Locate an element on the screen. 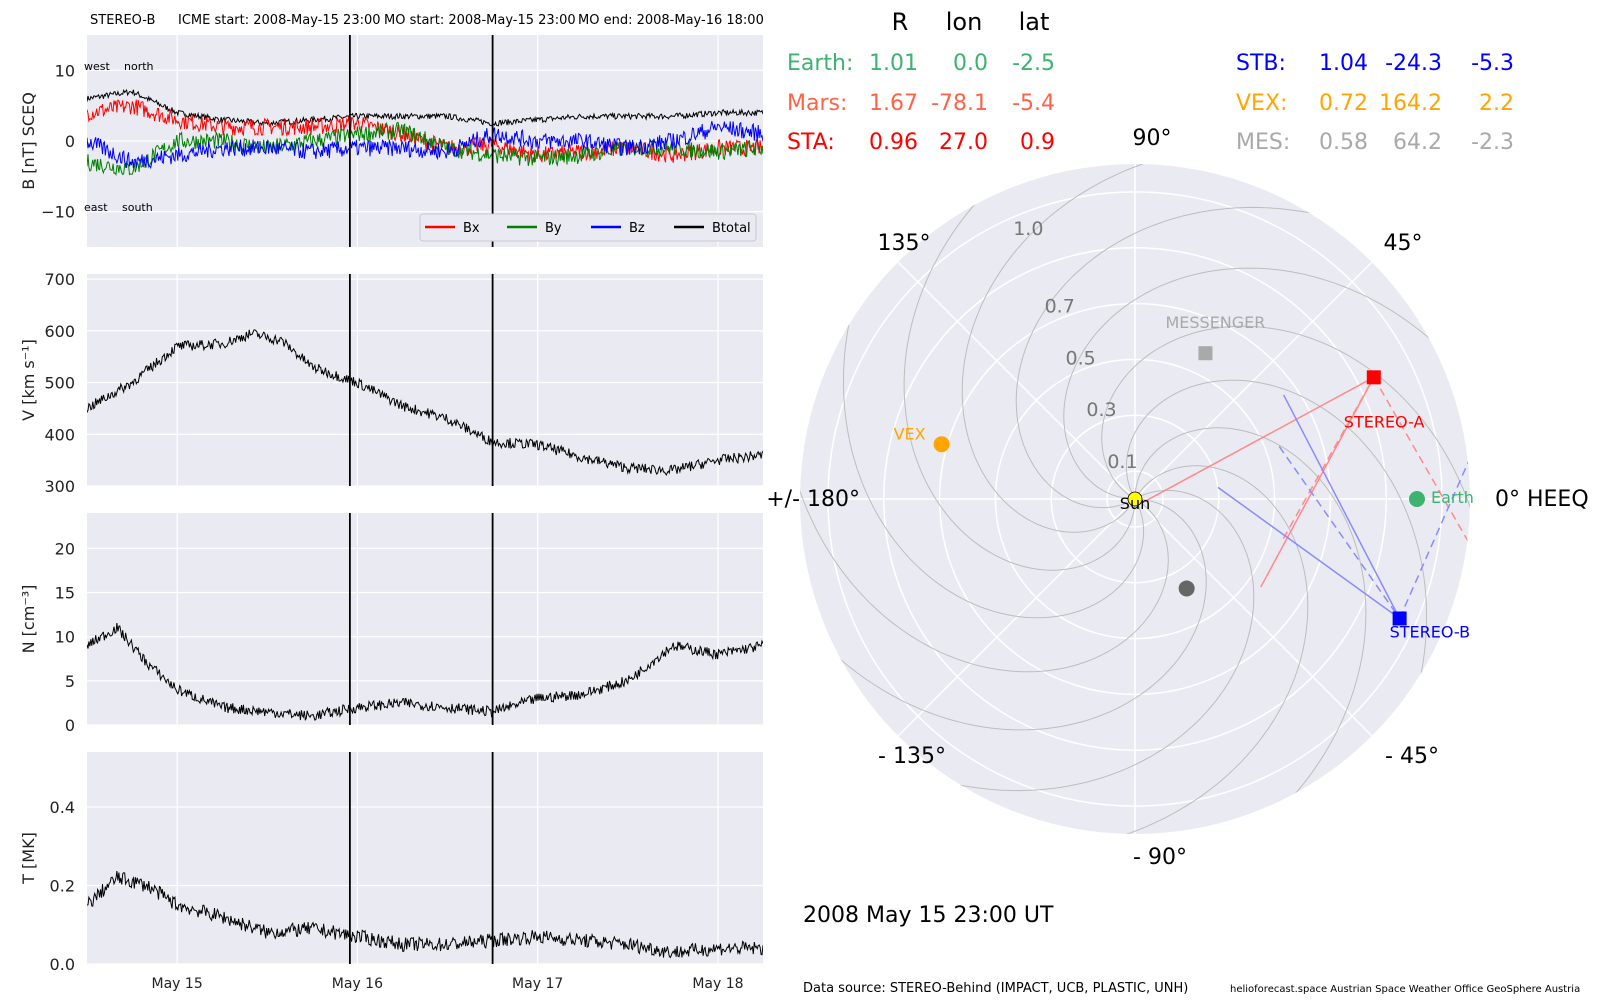 The image size is (1600, 1000). body-name: MES: is located at coordinates (1263, 142).